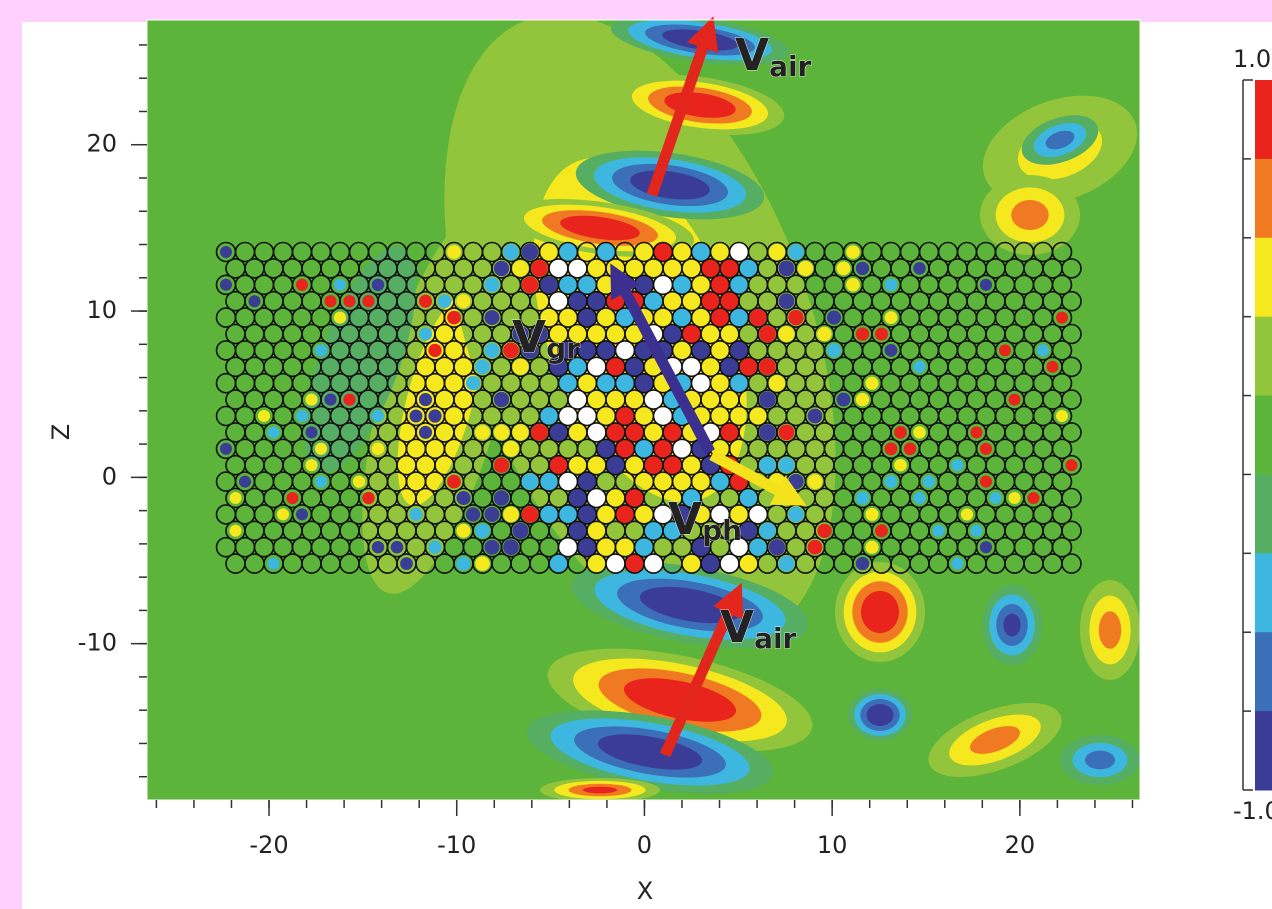  I want to click on annotation: Vph, so click(705, 520).